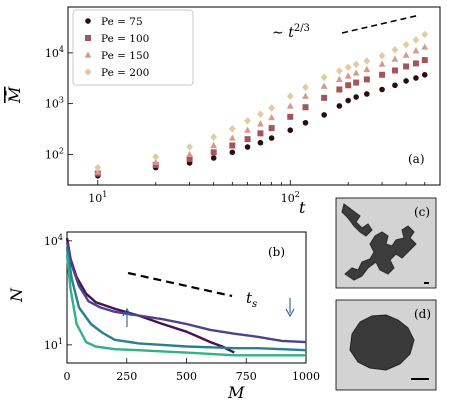 The width and height of the screenshot is (452, 401). Describe the element at coordinates (236, 392) in the screenshot. I see `panel-b-xlabel: M` at that location.